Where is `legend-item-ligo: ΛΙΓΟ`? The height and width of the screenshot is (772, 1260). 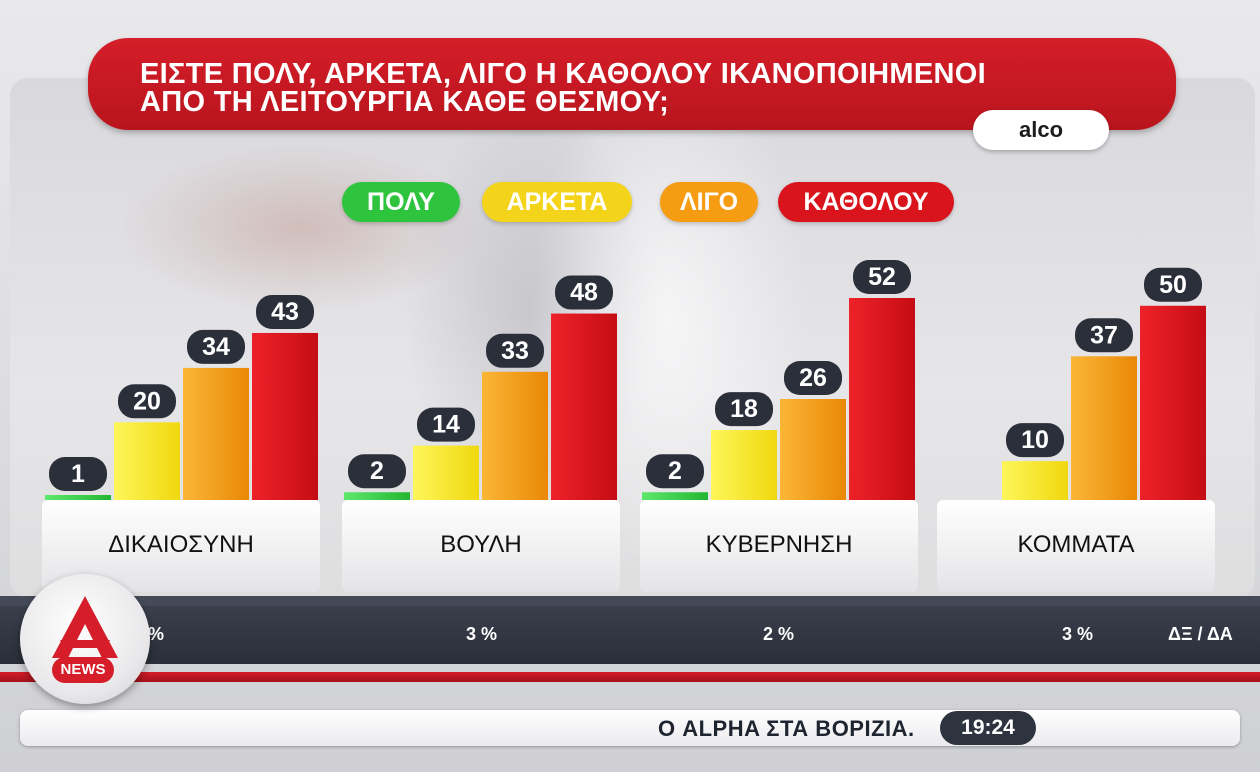 legend-item-ligo: ΛΙΓΟ is located at coordinates (709, 202).